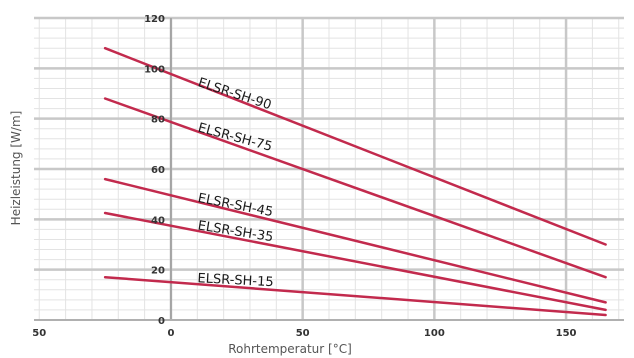  Describe the element at coordinates (16, 168) in the screenshot. I see `y-axis-title: Heizleistung [W/m]` at that location.